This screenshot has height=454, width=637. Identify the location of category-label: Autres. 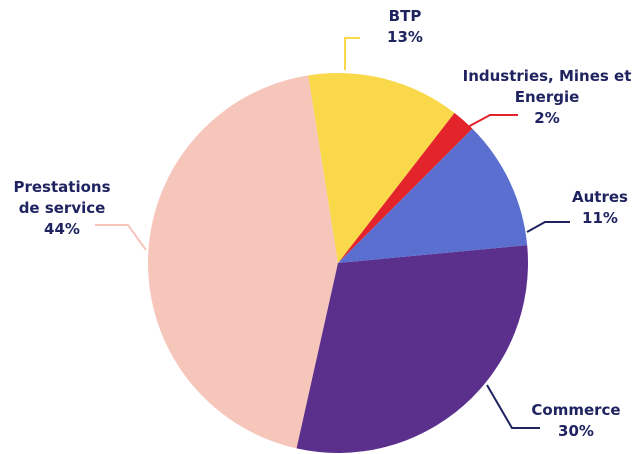
(600, 197).